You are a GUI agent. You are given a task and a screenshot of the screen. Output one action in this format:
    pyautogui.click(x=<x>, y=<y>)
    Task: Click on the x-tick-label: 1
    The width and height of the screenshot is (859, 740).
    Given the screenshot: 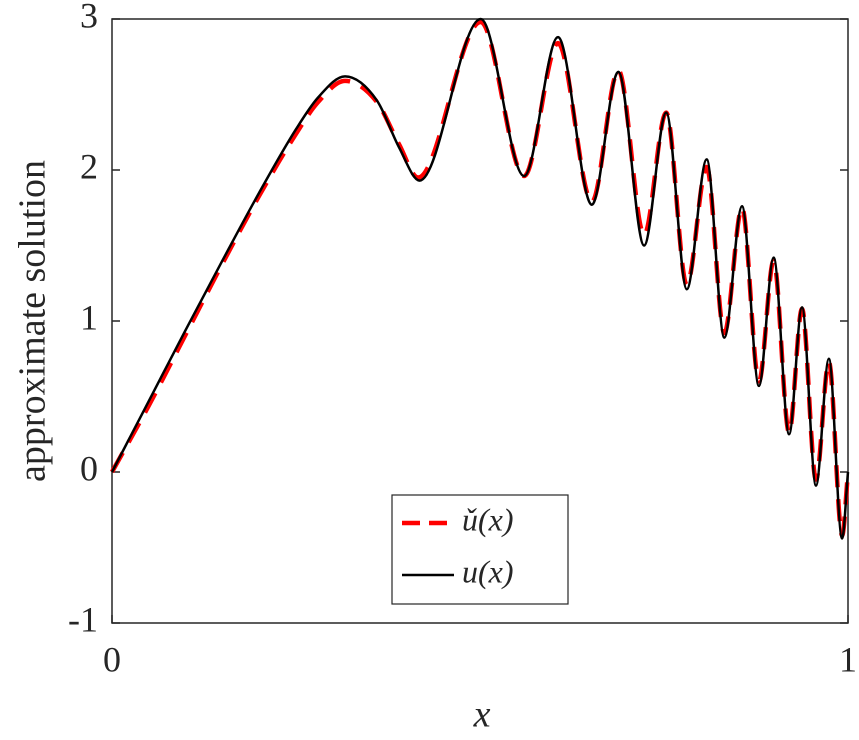 What is the action you would take?
    pyautogui.click(x=848, y=659)
    